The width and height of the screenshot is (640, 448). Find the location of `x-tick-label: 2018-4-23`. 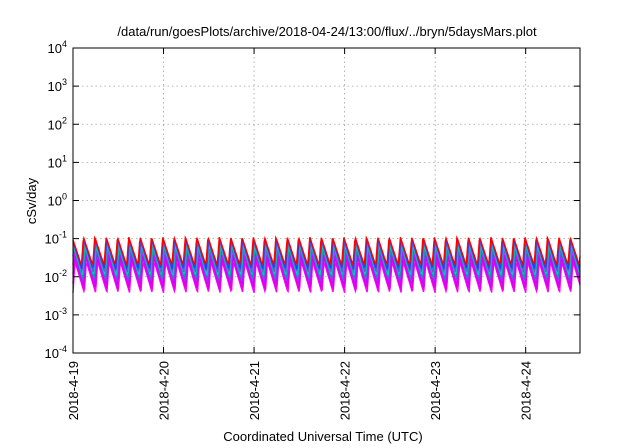

x-tick-label: 2018-4-23 is located at coordinates (435, 390).